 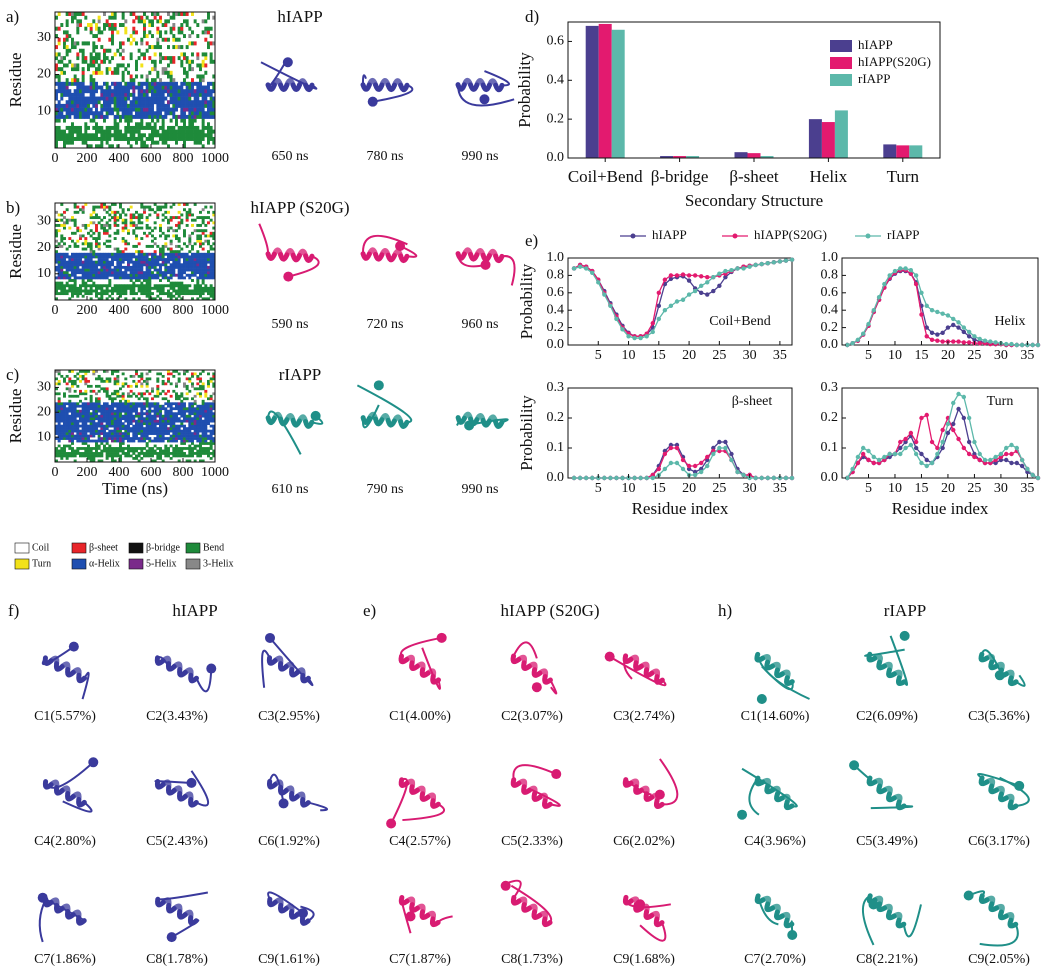 What do you see at coordinates (868, 355) in the screenshot?
I see `x-tick-label: 5` at bounding box center [868, 355].